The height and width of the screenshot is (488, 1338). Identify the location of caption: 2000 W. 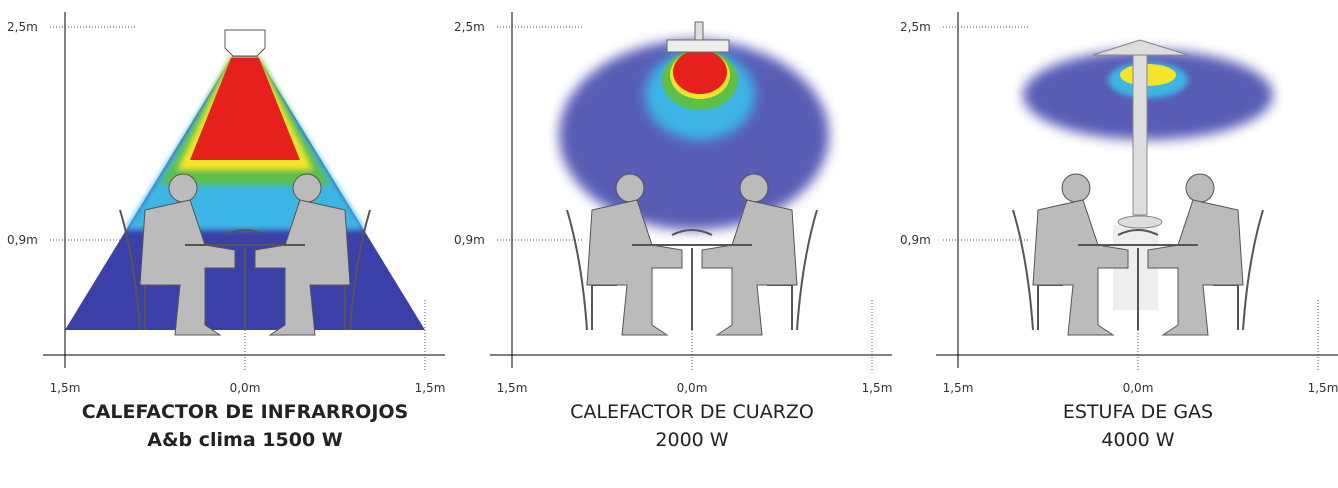
(691, 440).